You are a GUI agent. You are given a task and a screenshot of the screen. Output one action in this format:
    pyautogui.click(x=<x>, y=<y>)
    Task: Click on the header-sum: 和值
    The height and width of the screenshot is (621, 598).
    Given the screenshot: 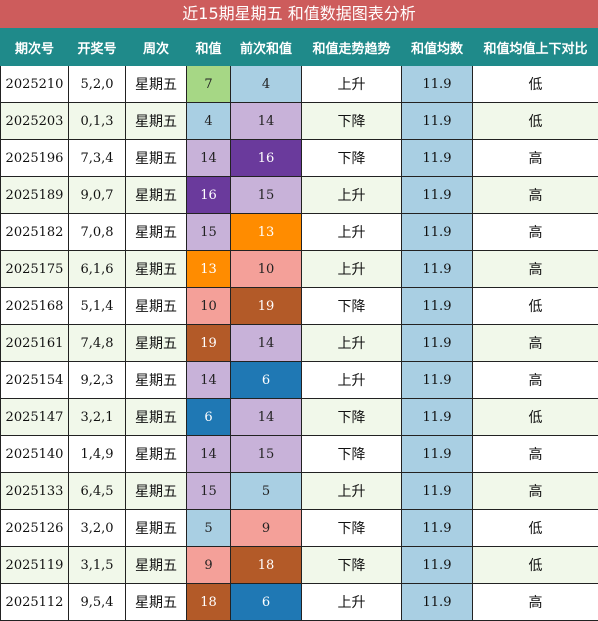 What is the action you would take?
    pyautogui.click(x=209, y=47)
    